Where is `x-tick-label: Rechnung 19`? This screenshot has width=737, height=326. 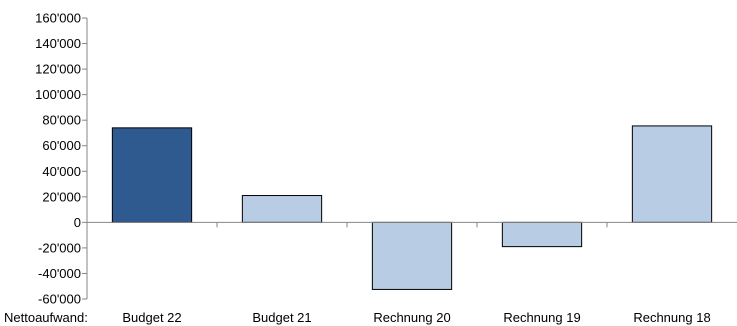
x-tick-label: Rechnung 19 is located at coordinates (541, 317).